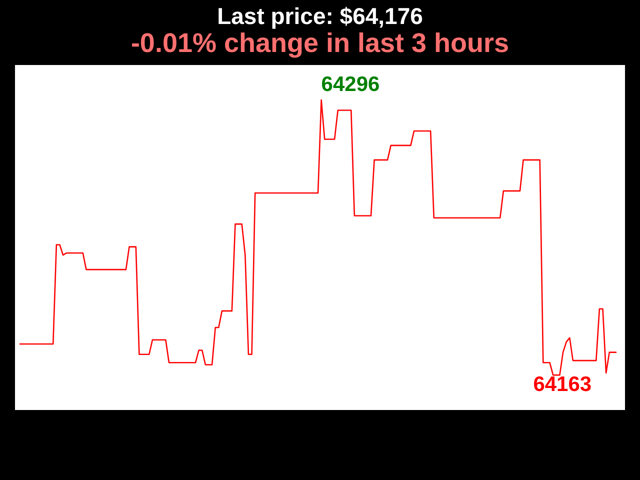  What do you see at coordinates (320, 16) in the screenshot?
I see `chart-title: Last price: $64,176` at bounding box center [320, 16].